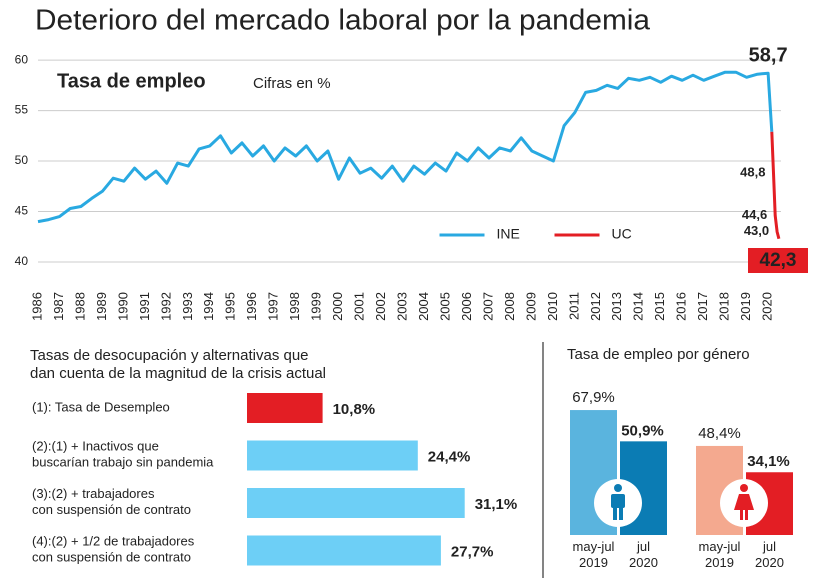 The image size is (817, 581). What do you see at coordinates (593, 397) in the screenshot?
I see `value-label: 67,9%` at bounding box center [593, 397].